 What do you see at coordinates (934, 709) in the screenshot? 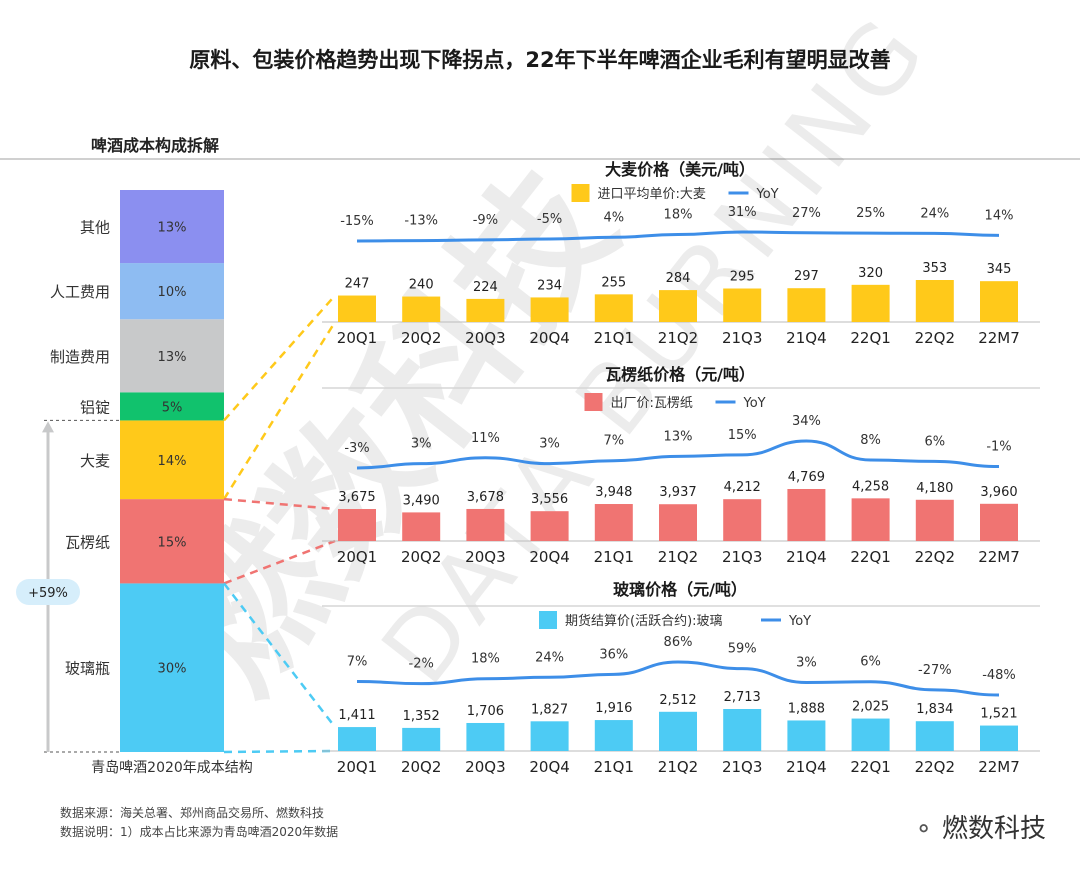
I see `price-bar-label: 1,834` at bounding box center [934, 709].